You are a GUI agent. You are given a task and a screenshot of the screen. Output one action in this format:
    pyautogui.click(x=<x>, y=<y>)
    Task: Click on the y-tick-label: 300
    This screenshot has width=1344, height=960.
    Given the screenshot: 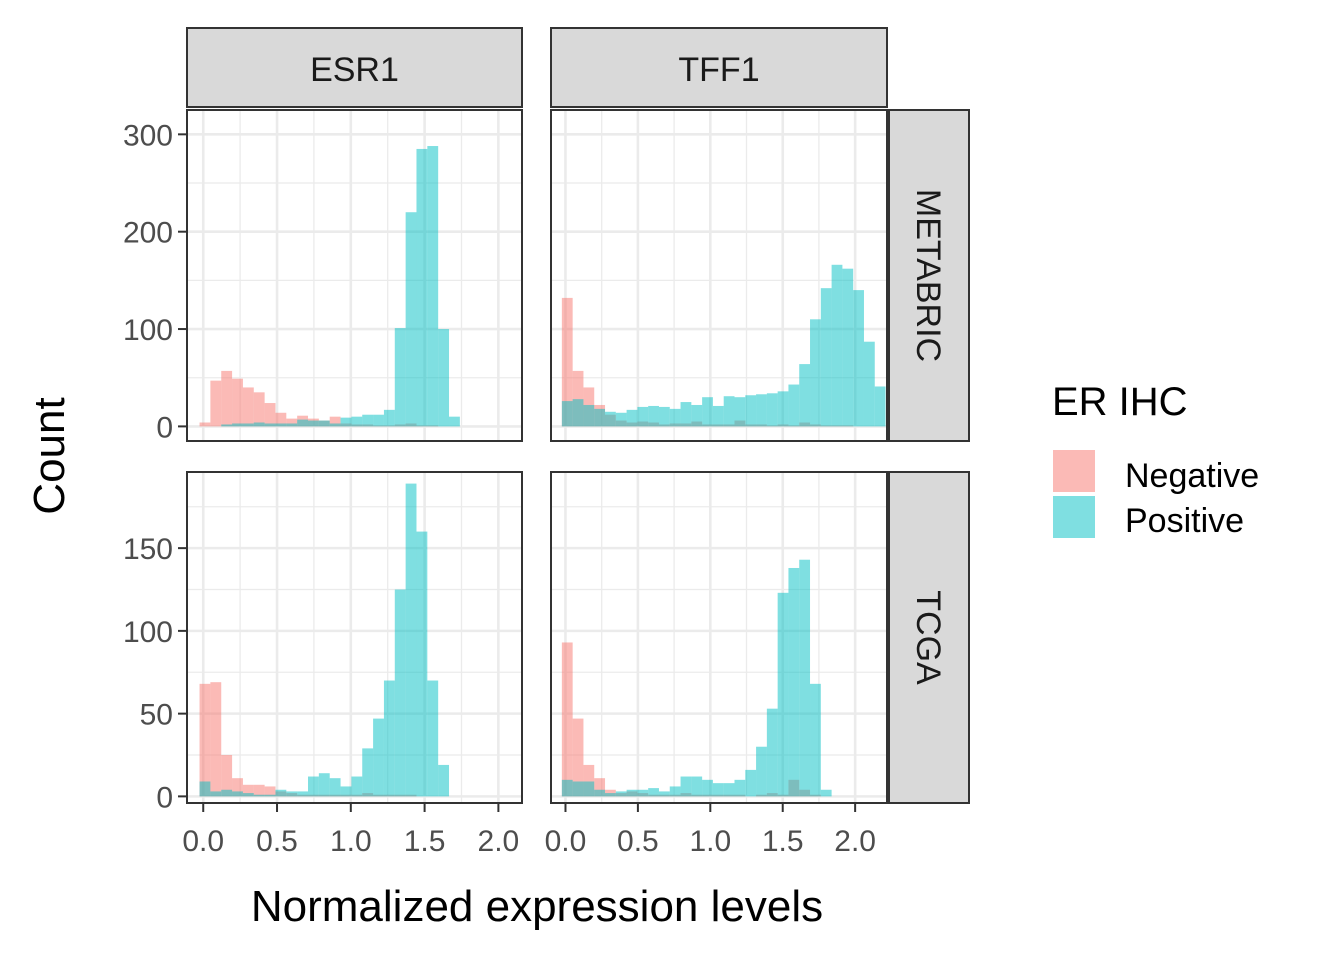 What is the action you would take?
    pyautogui.click(x=148, y=135)
    